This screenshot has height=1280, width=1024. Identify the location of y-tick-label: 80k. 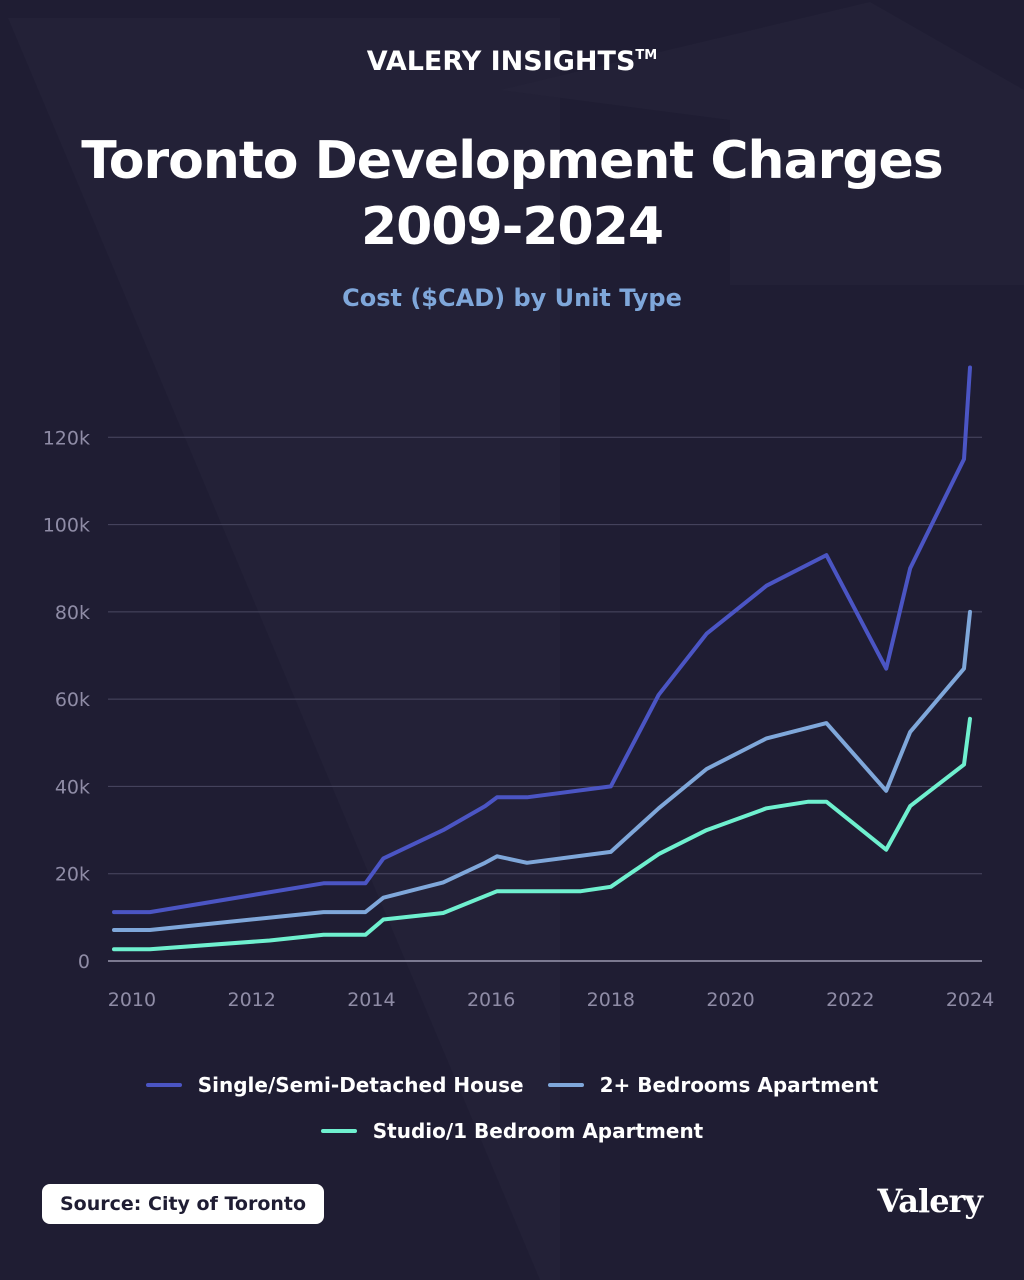
(72, 613).